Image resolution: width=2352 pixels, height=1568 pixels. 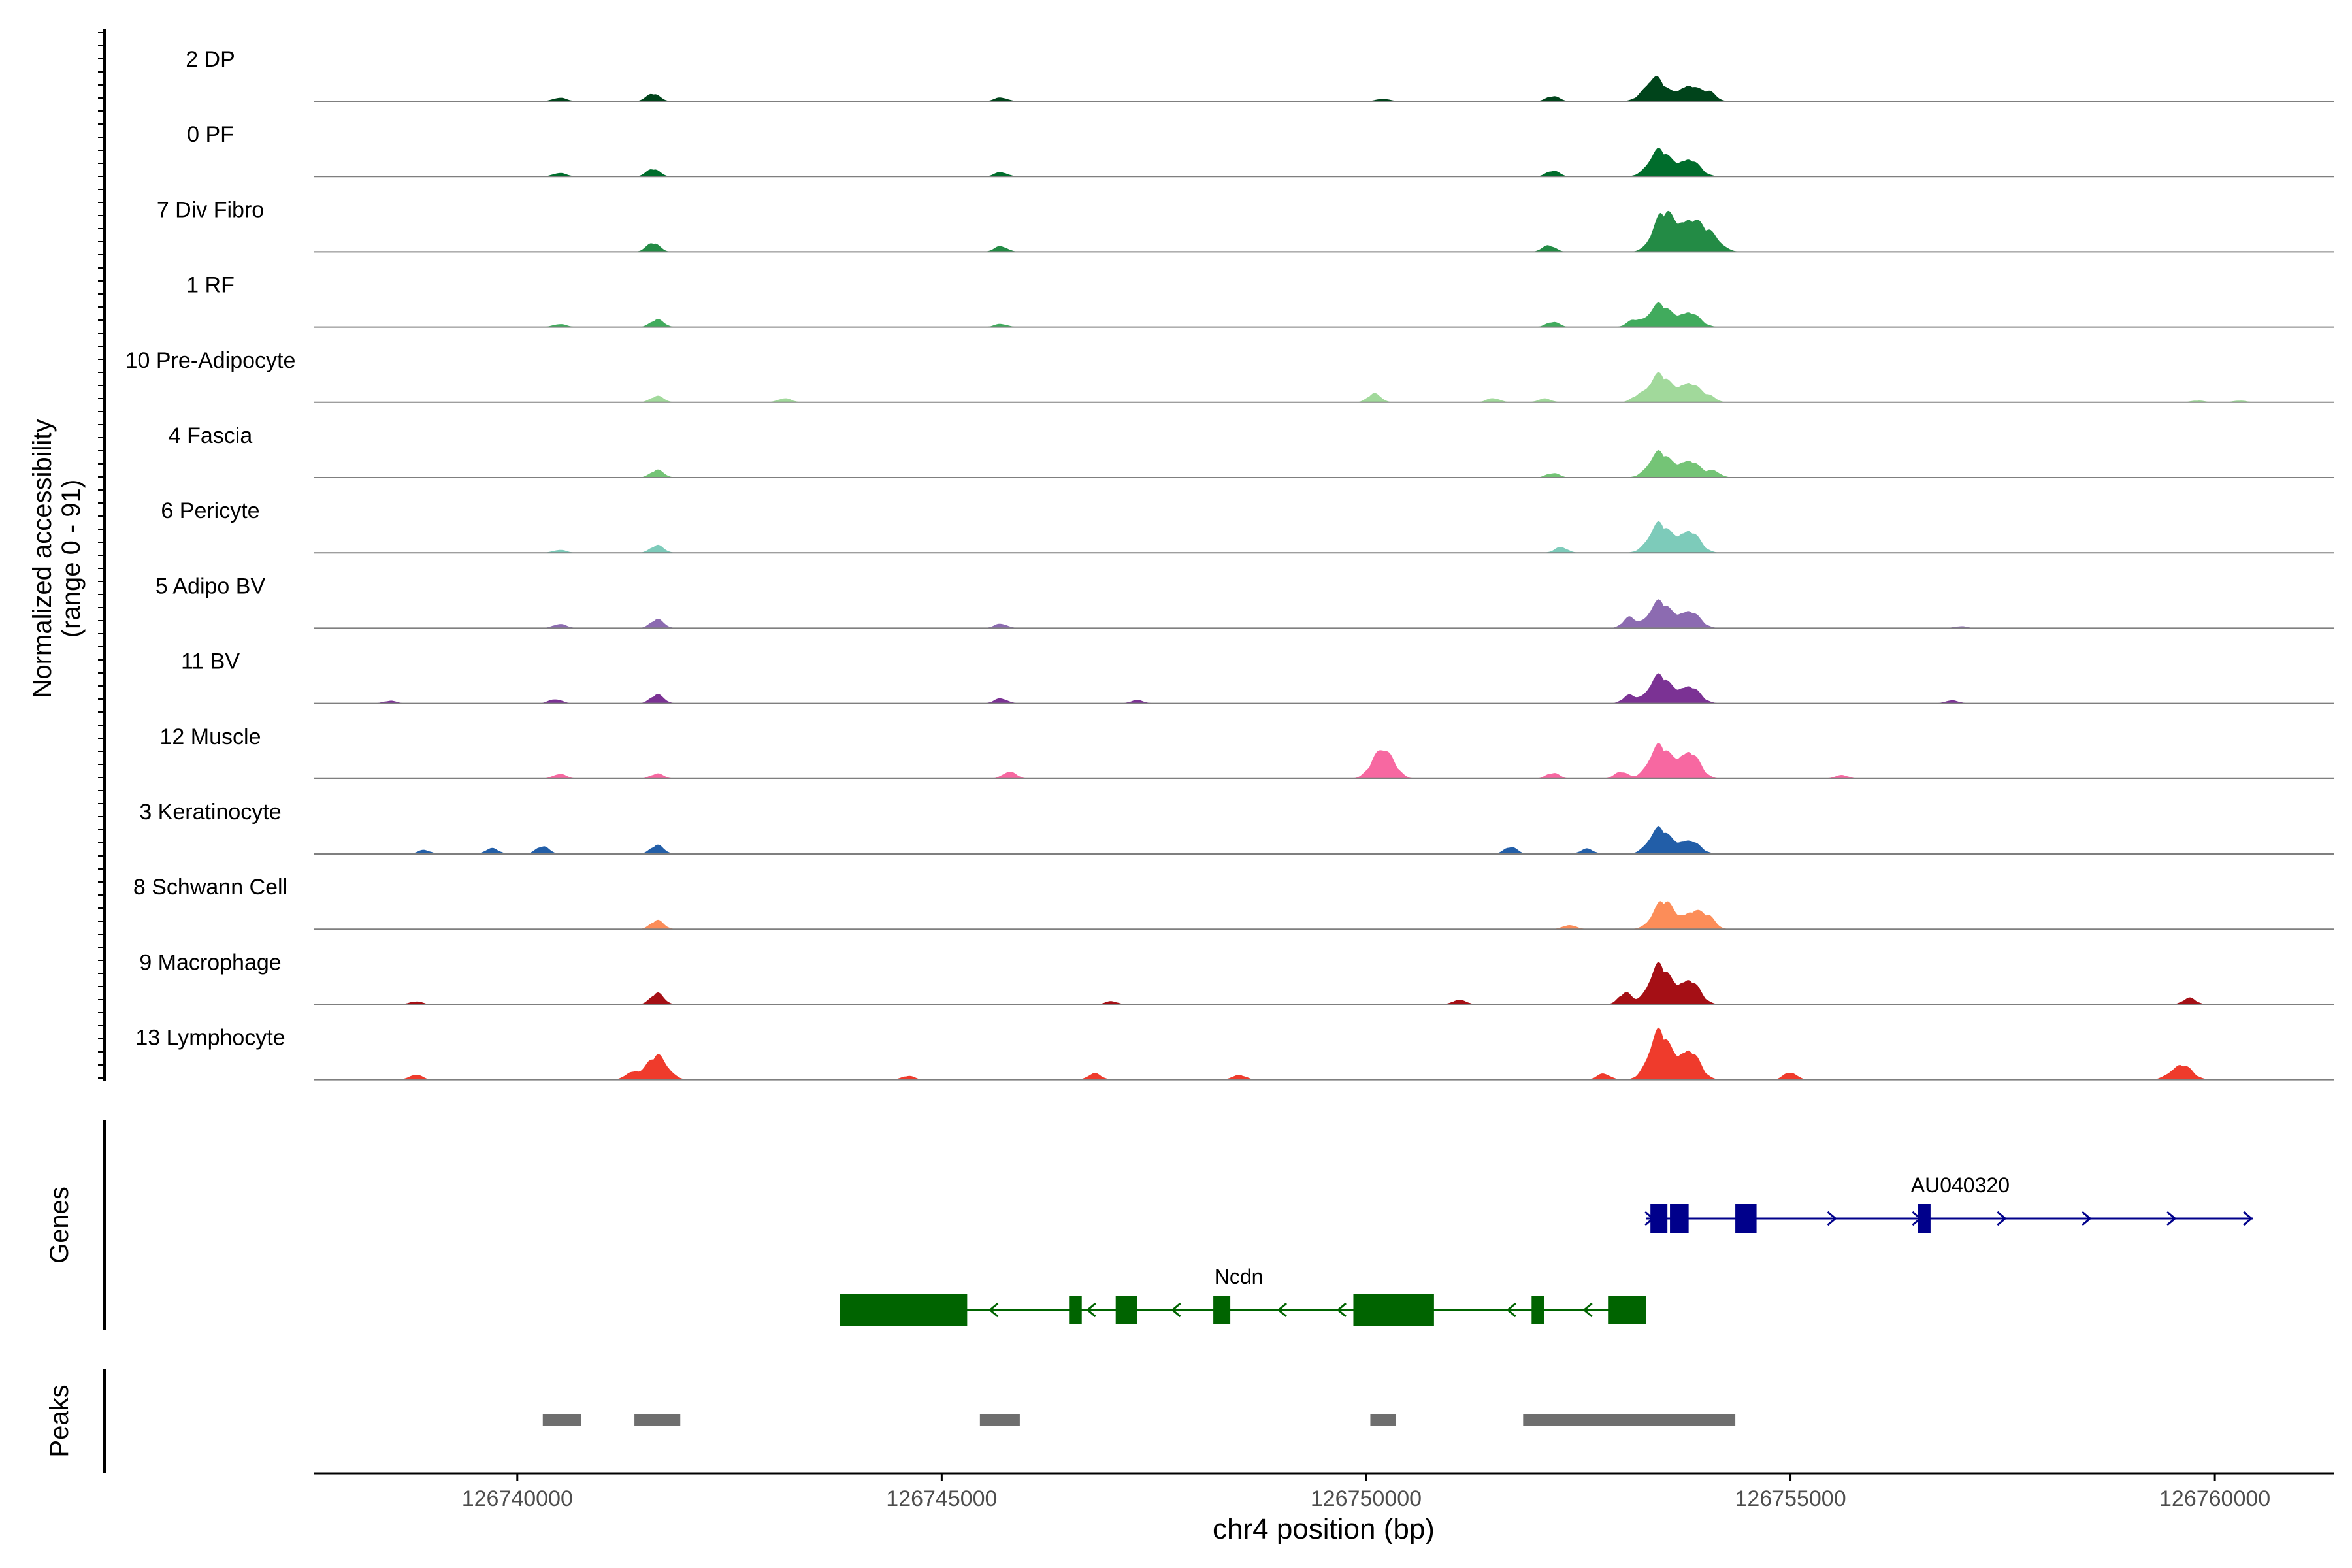 I want to click on track-7: 5 Adipo BV, so click(x=1244, y=601).